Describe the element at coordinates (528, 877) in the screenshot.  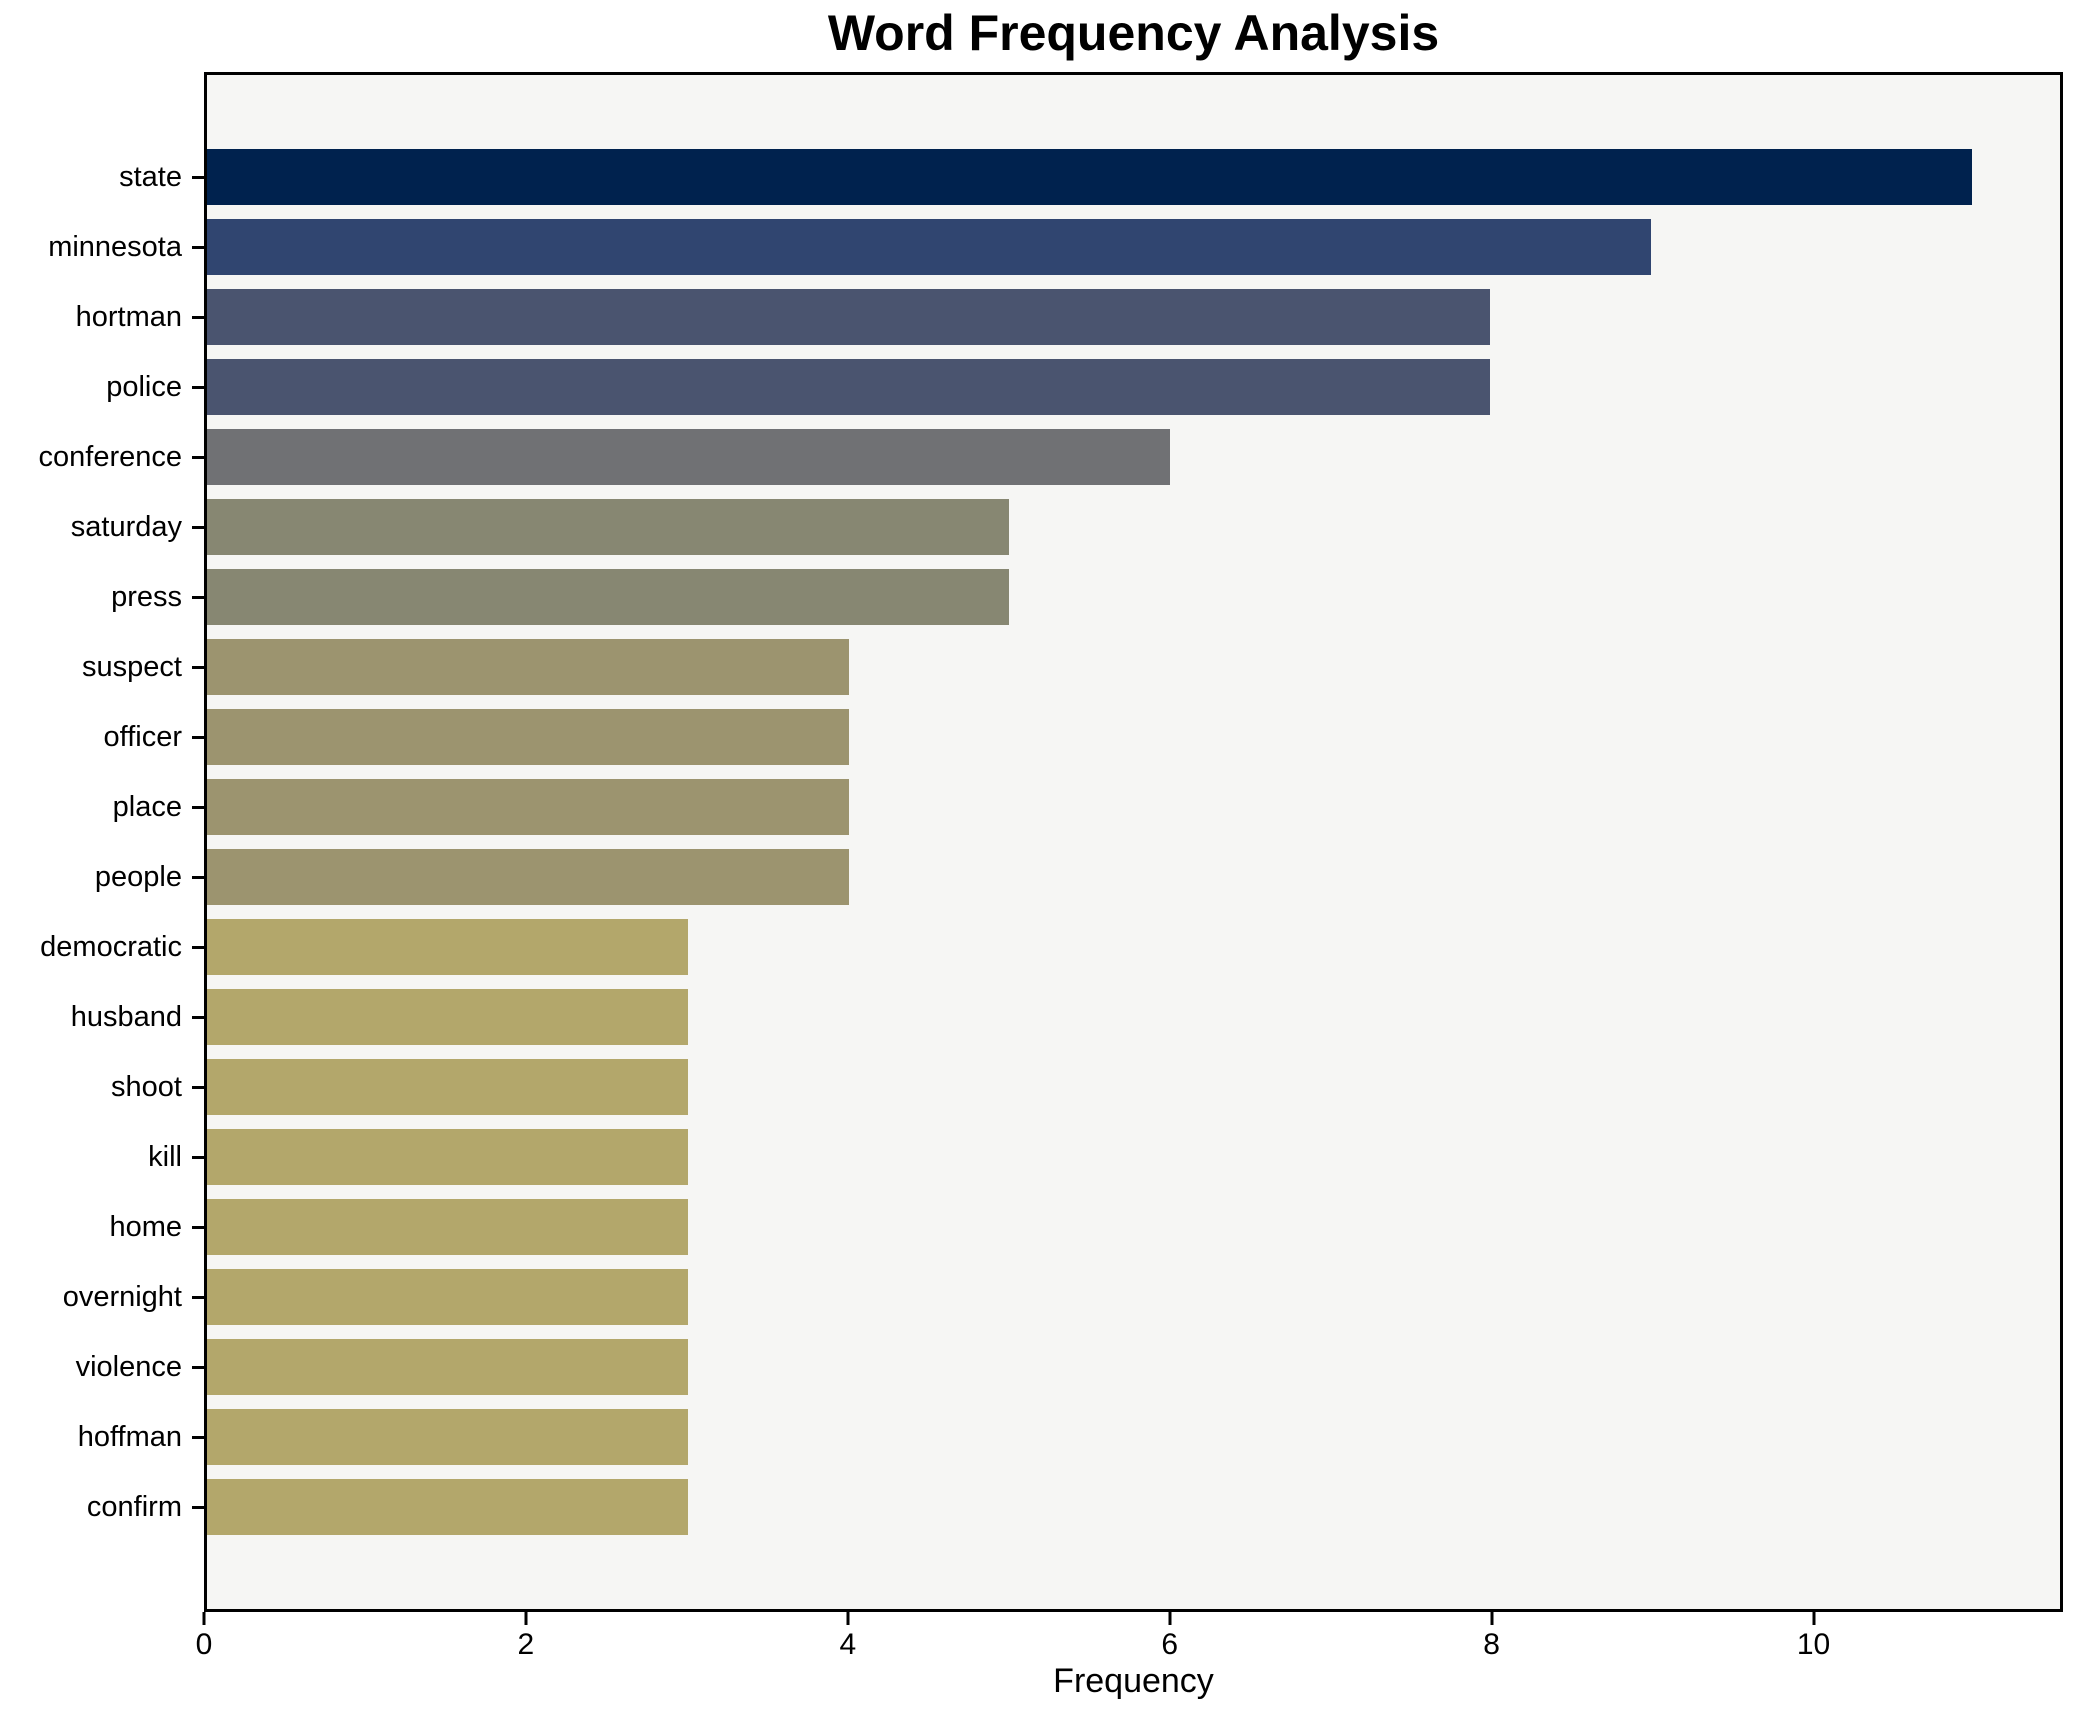
I see `bar-people` at that location.